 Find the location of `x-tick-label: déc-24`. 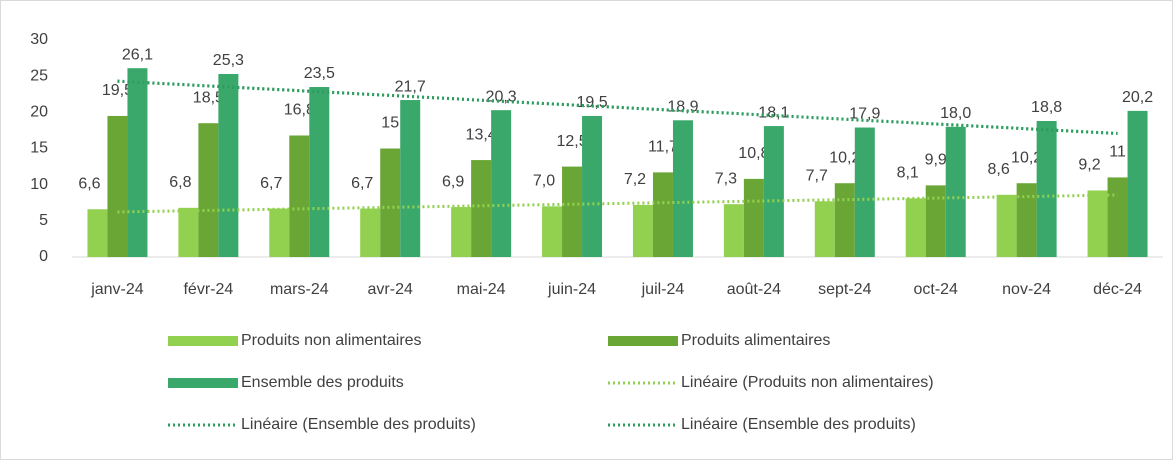

x-tick-label: déc-24 is located at coordinates (1117, 289).